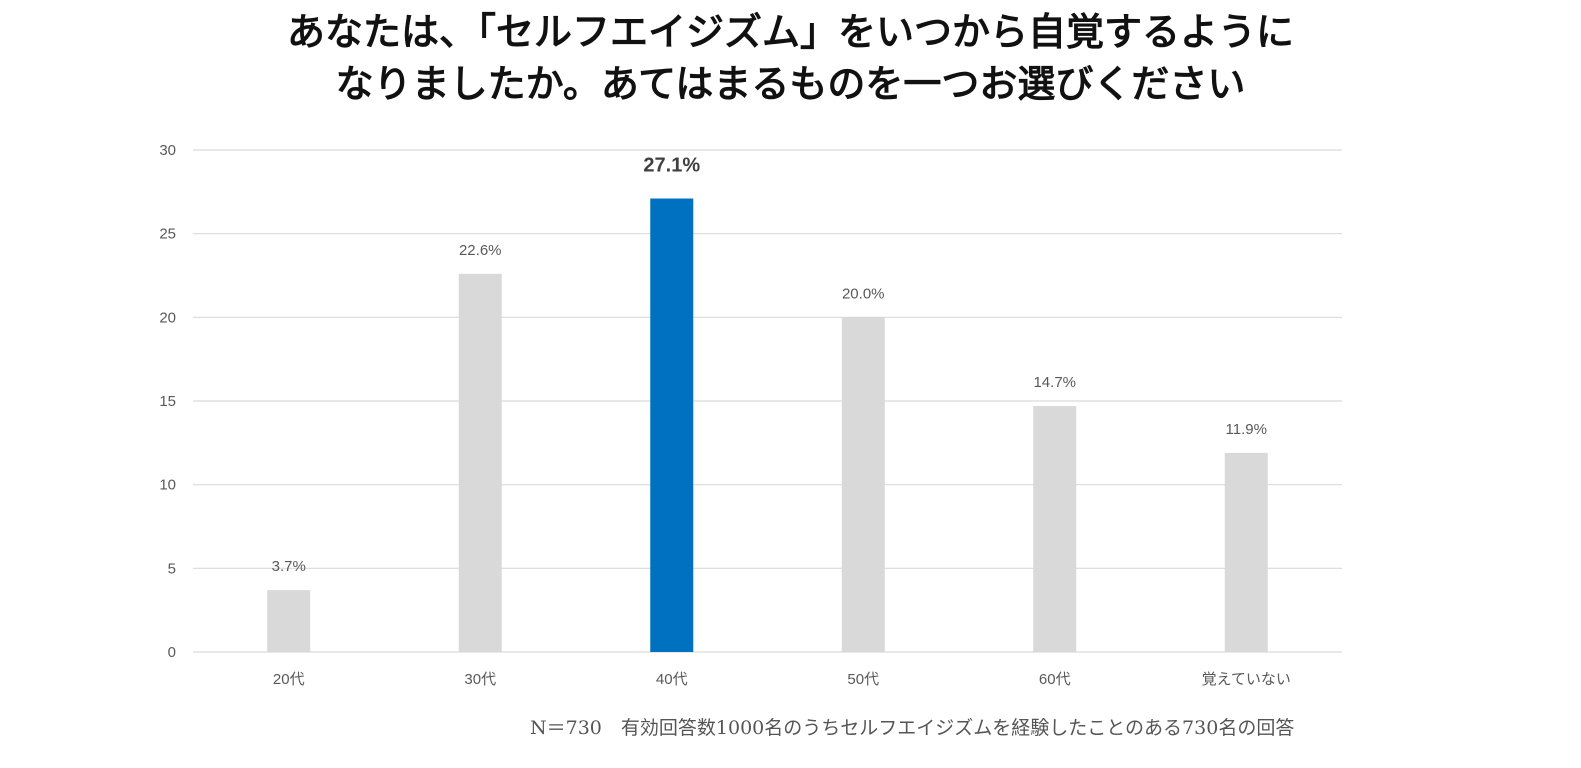 This screenshot has height=768, width=1581. I want to click on bar-highlight, so click(672, 425).